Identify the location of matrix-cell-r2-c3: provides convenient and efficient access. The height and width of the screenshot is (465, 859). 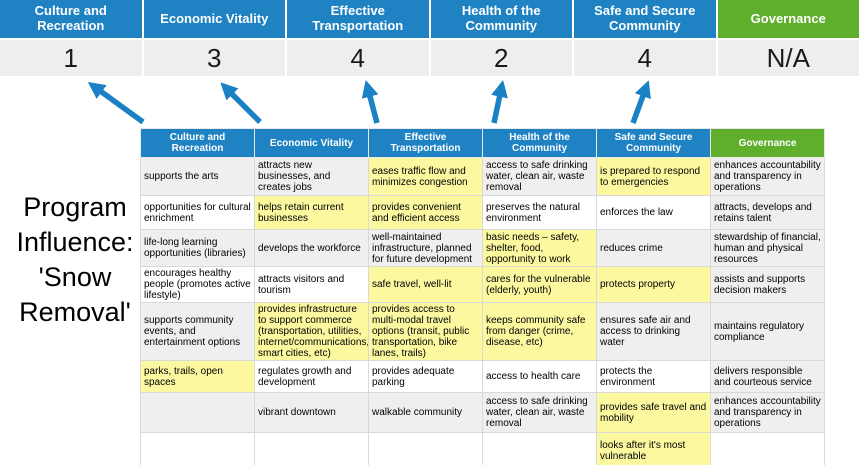
(425, 212).